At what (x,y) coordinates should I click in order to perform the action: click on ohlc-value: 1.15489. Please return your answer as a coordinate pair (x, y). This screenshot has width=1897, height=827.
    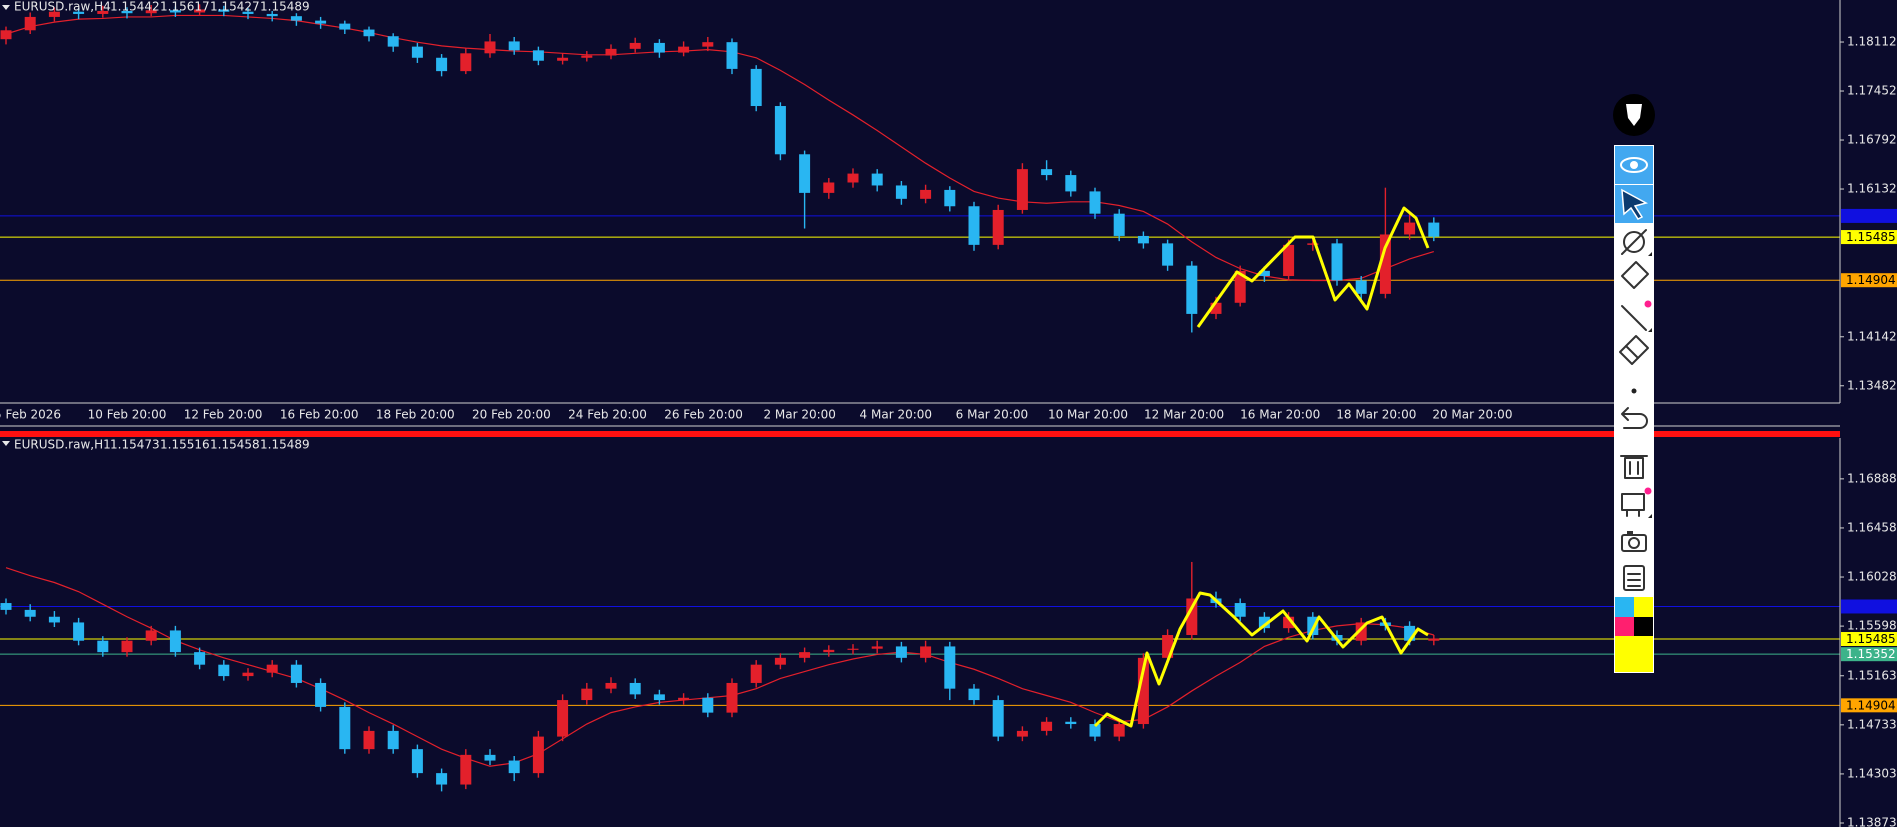
    Looking at the image, I should click on (285, 445).